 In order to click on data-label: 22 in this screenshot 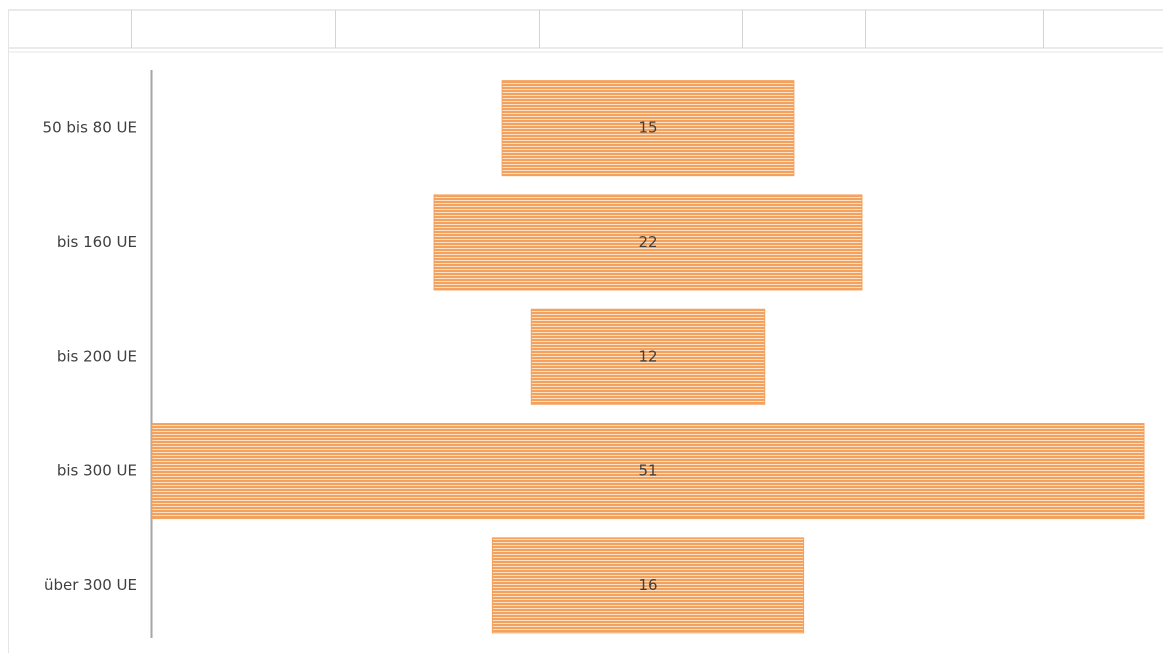, I will do `click(647, 242)`.